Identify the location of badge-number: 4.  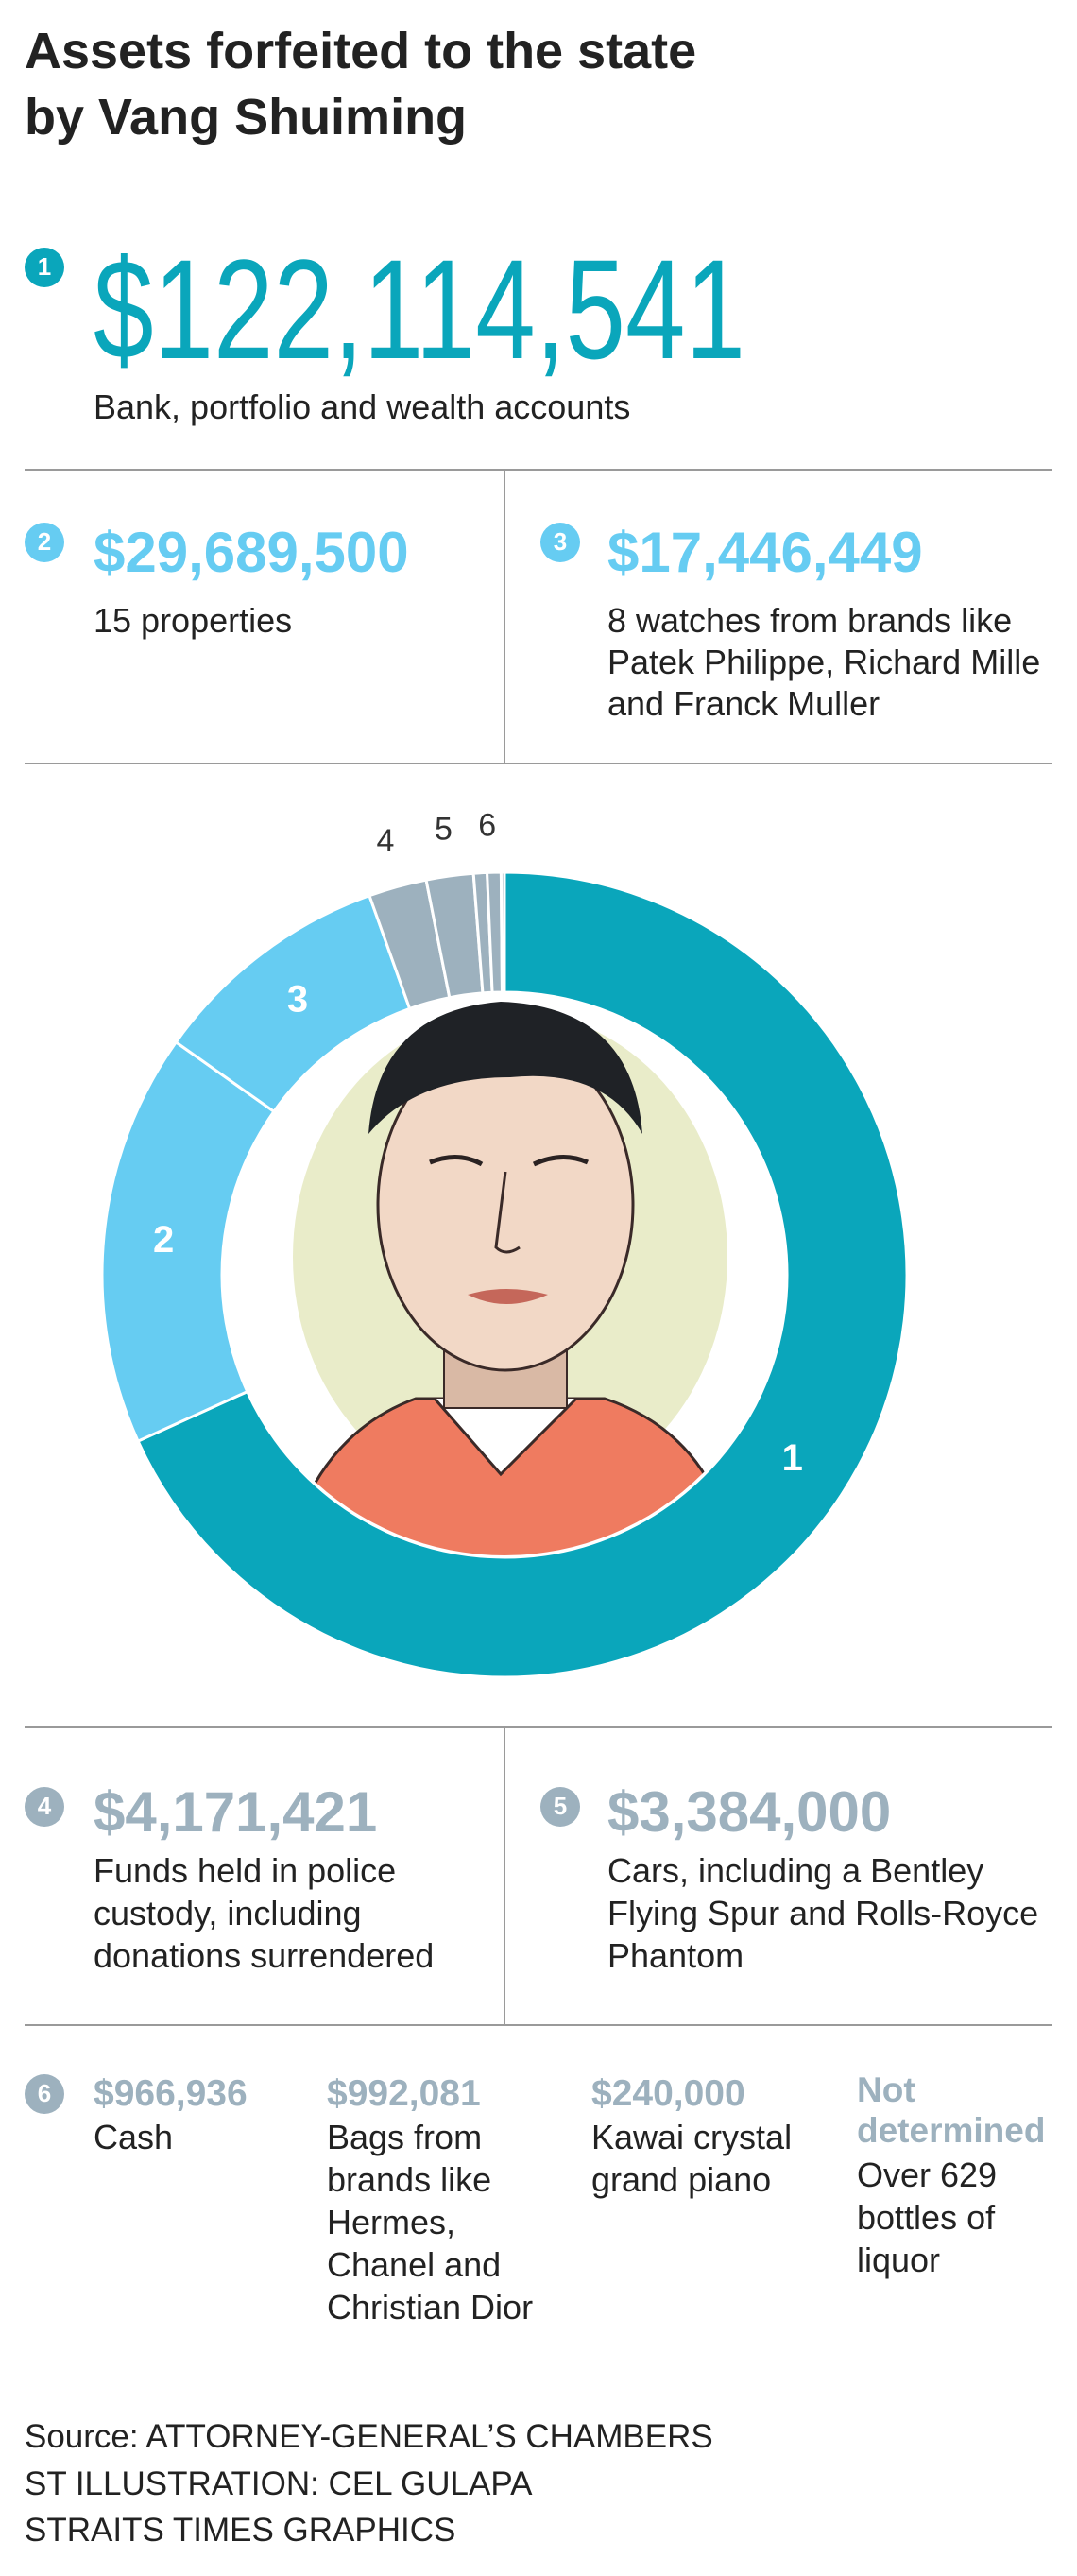
(45, 1806).